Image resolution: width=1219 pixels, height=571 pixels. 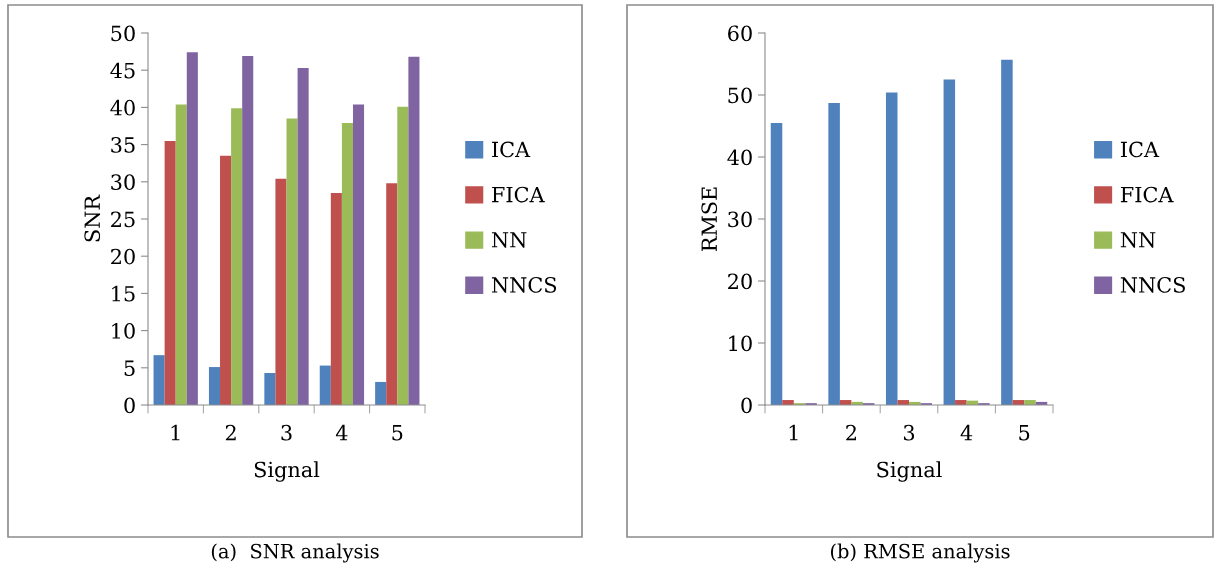 What do you see at coordinates (92, 218) in the screenshot?
I see `y-axis-title: SNR` at bounding box center [92, 218].